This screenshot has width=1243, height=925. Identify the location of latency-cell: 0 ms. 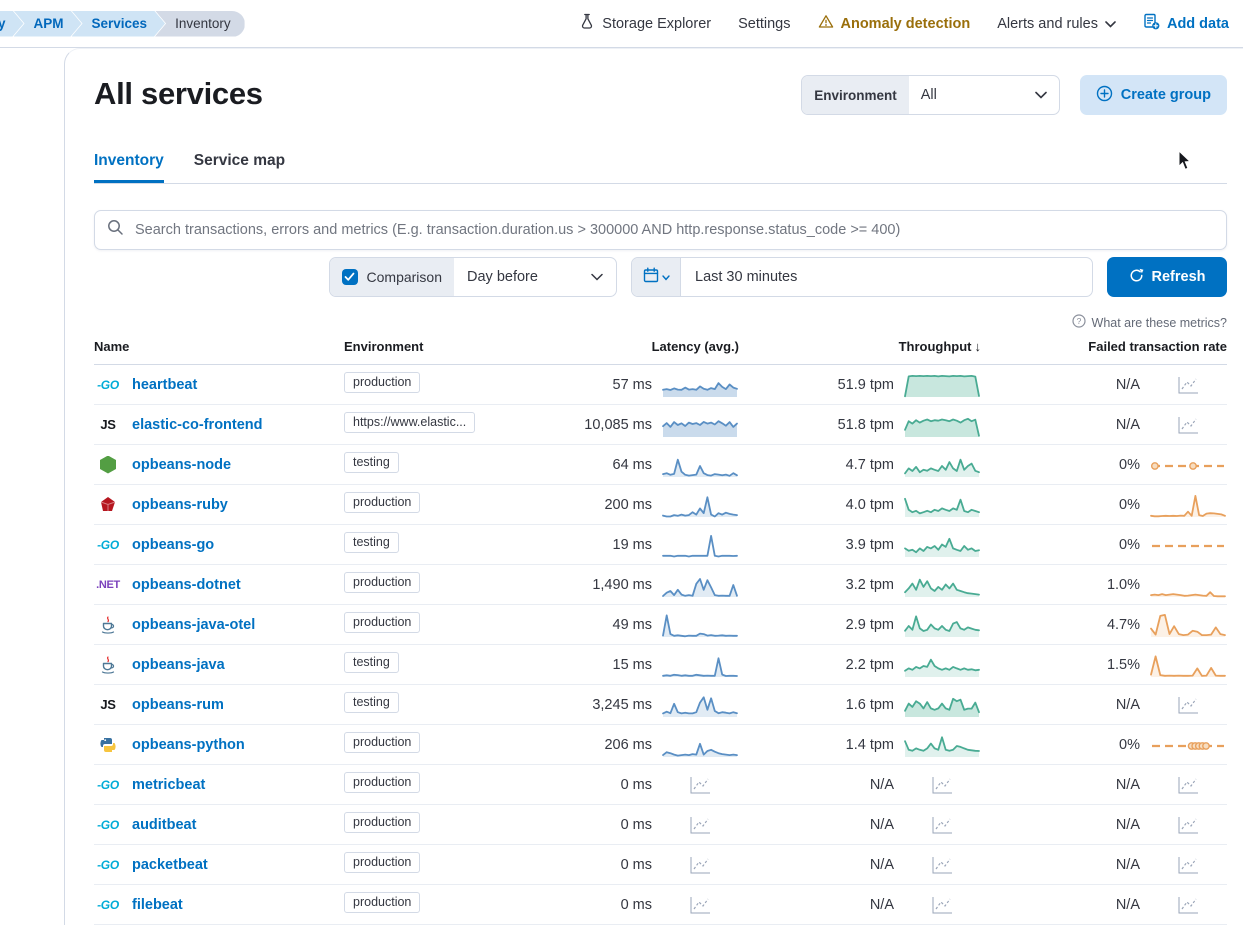
(621, 785).